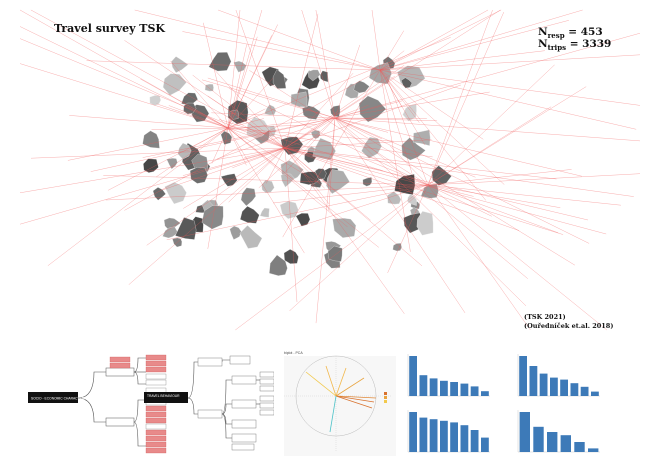 Image resolution: width=670 pixels, height=474 pixels. What do you see at coordinates (570, 33) in the screenshot?
I see `respondents-count: Nresp = 453` at bounding box center [570, 33].